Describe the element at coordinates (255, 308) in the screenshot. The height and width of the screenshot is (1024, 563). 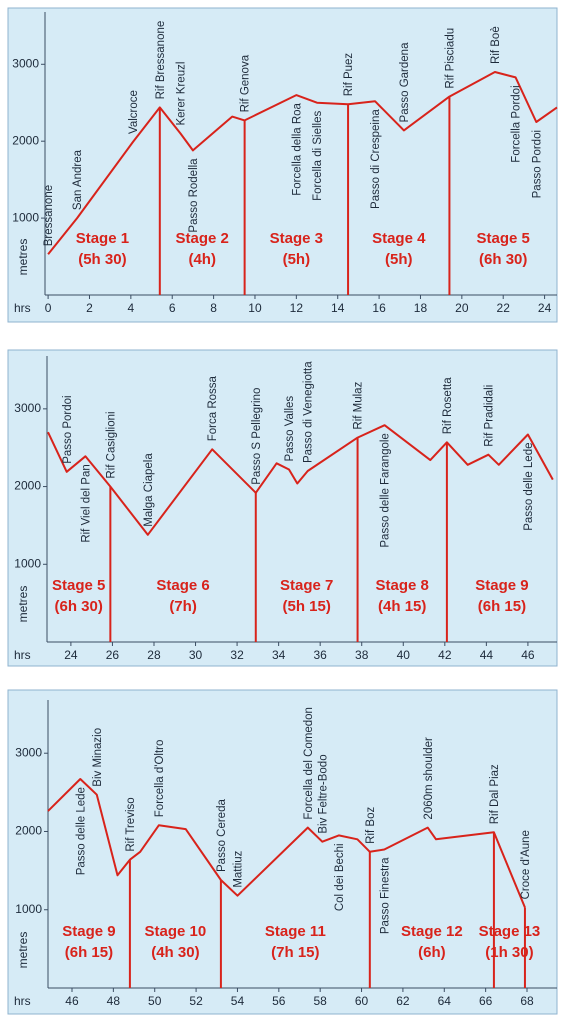
I see `x-tick-label: 10` at that location.